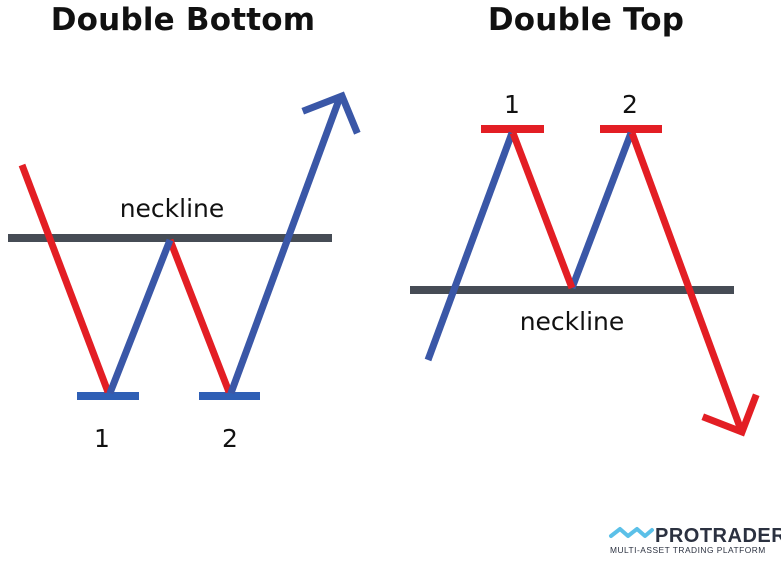 The height and width of the screenshot is (562, 781). What do you see at coordinates (572, 321) in the screenshot?
I see `double-top-neckline-label: neckline` at bounding box center [572, 321].